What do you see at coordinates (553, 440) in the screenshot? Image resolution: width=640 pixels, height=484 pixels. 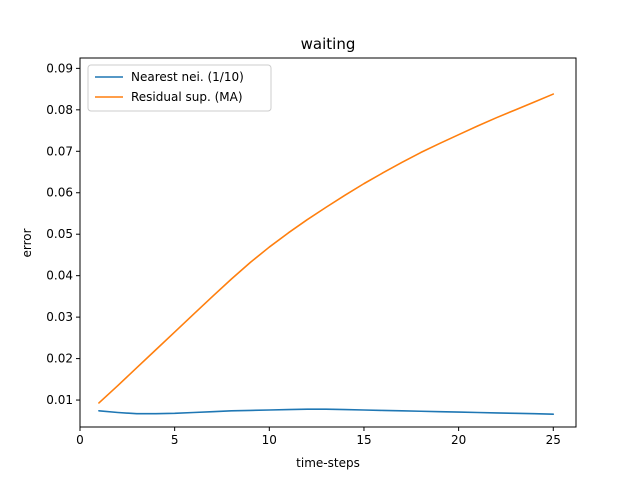 I see `x-tick-label: 25` at bounding box center [553, 440].